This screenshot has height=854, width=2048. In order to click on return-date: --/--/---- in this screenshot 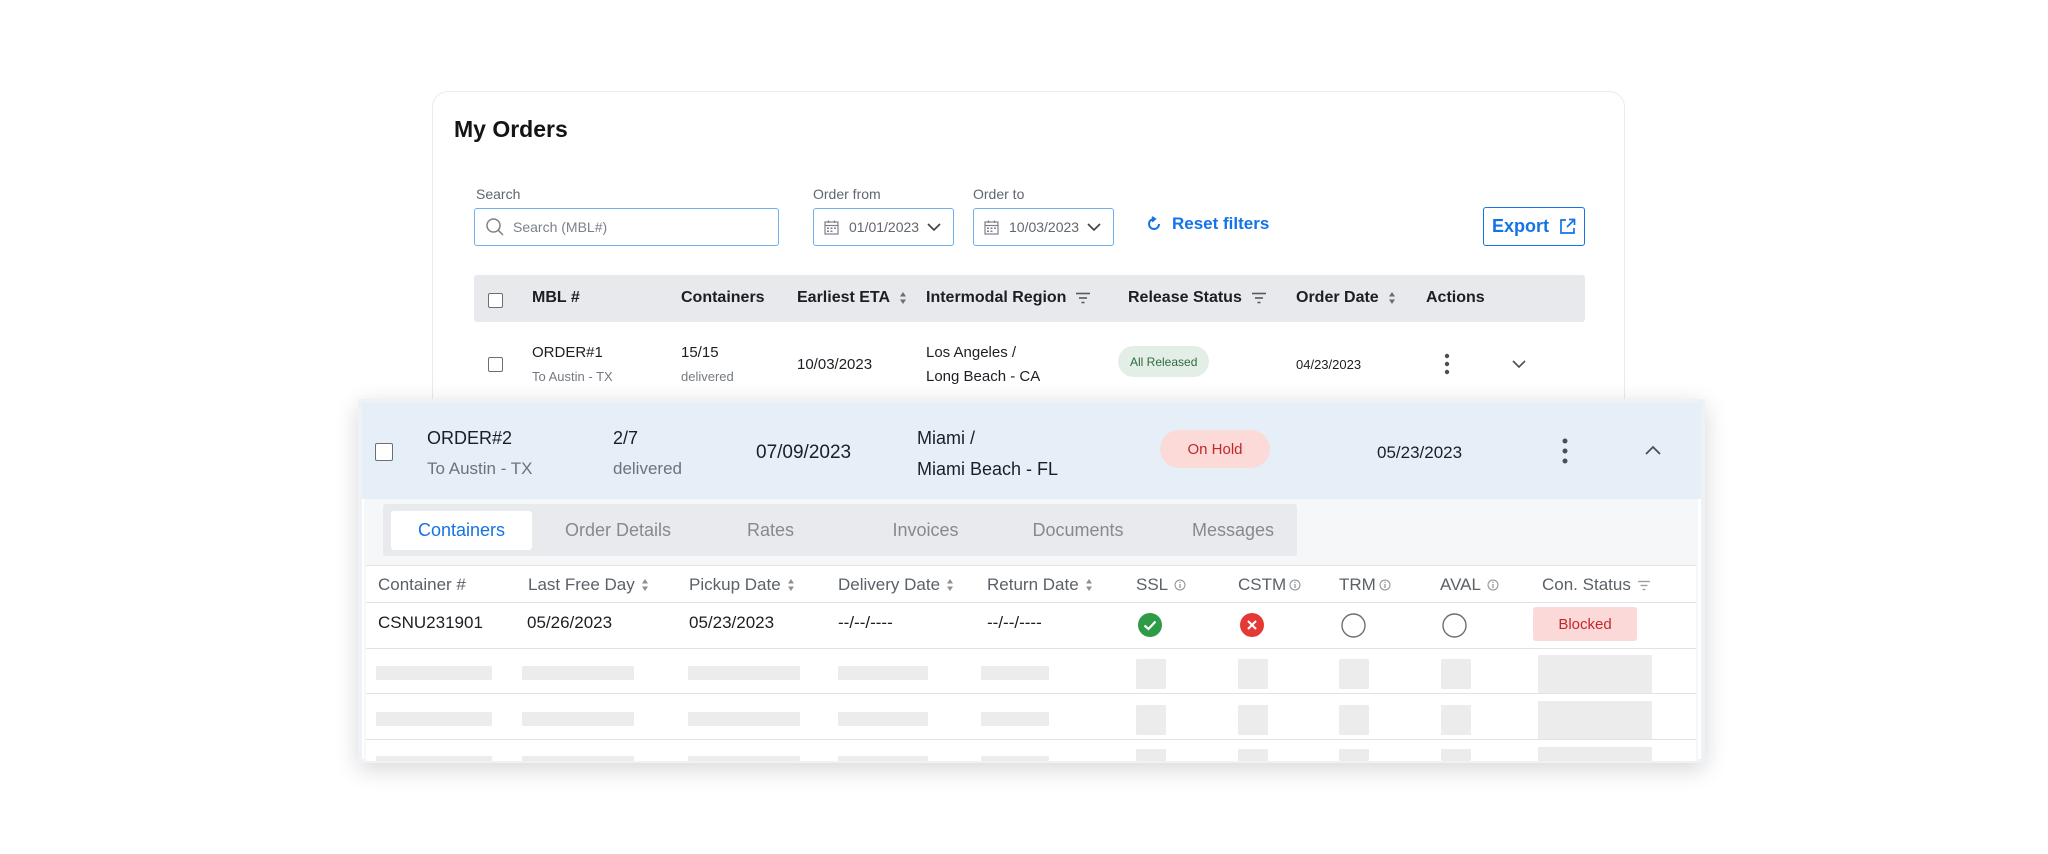, I will do `click(1014, 622)`.